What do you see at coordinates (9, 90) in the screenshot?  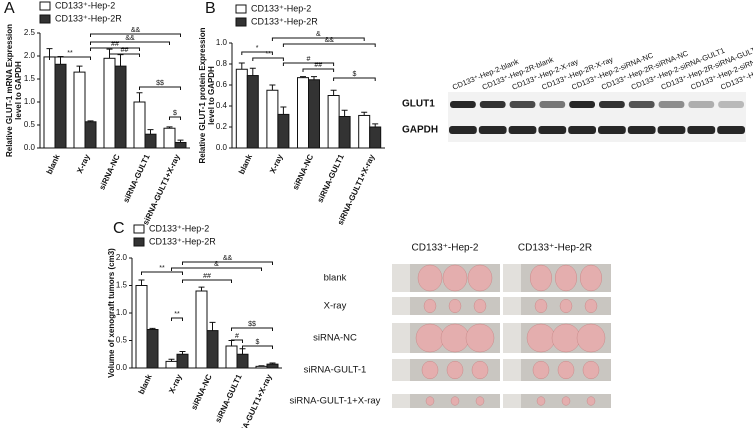 I see `y-axis-label: Relative GLUT-1 mRNA Expression` at bounding box center [9, 90].